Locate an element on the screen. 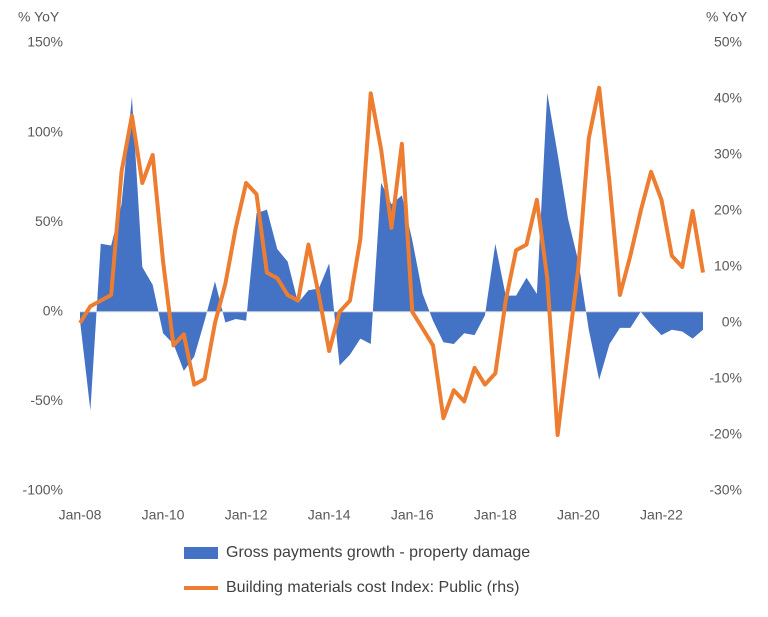  y-axis-label: % YoY is located at coordinates (39, 17).